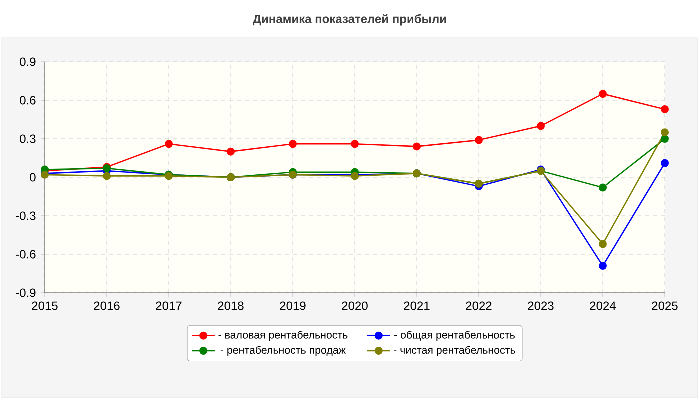 This screenshot has width=700, height=400. What do you see at coordinates (33, 177) in the screenshot?
I see `y-tick-label: 0` at bounding box center [33, 177].